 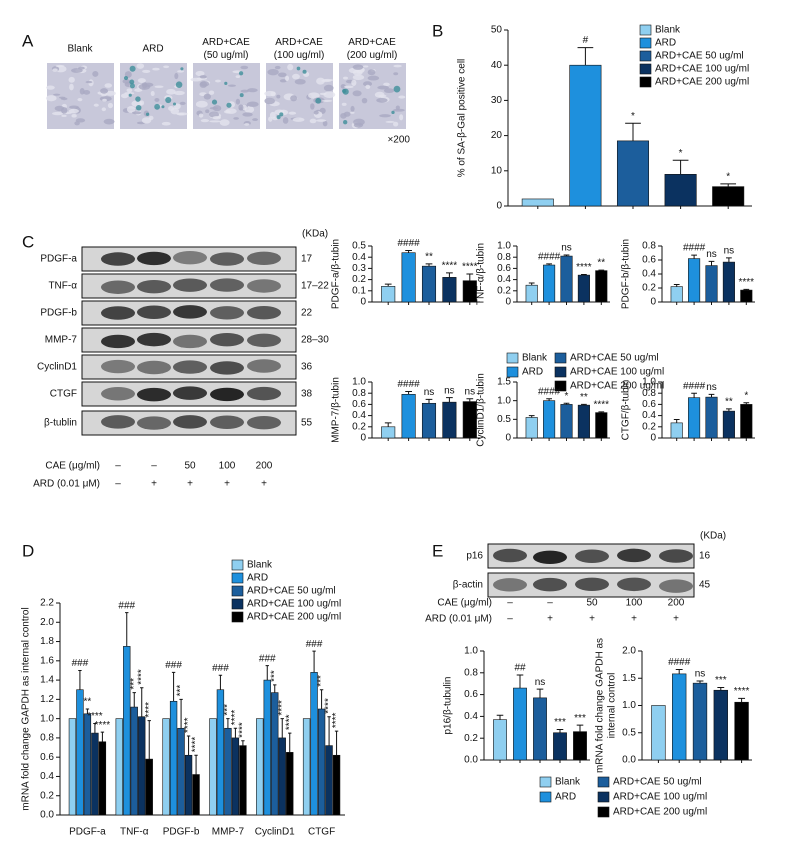 I want to click on y-axis-label: TNF-α/β-tubin, so click(x=481, y=274).